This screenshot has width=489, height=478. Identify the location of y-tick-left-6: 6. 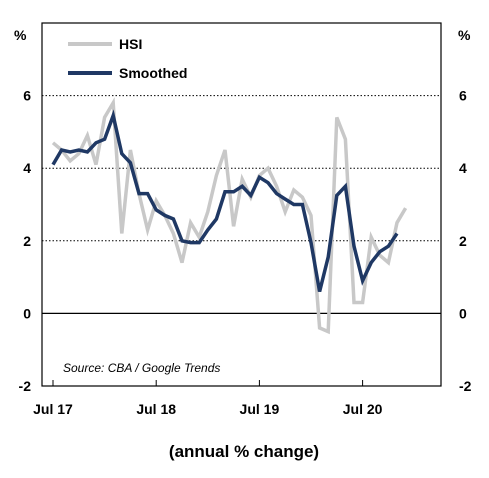
(27, 96).